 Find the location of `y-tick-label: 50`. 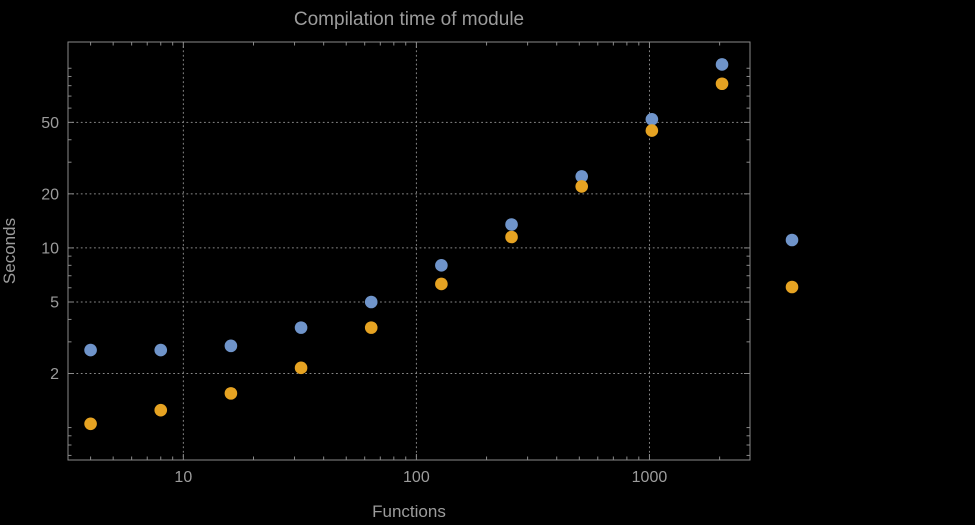

y-tick-label: 50 is located at coordinates (50, 123).